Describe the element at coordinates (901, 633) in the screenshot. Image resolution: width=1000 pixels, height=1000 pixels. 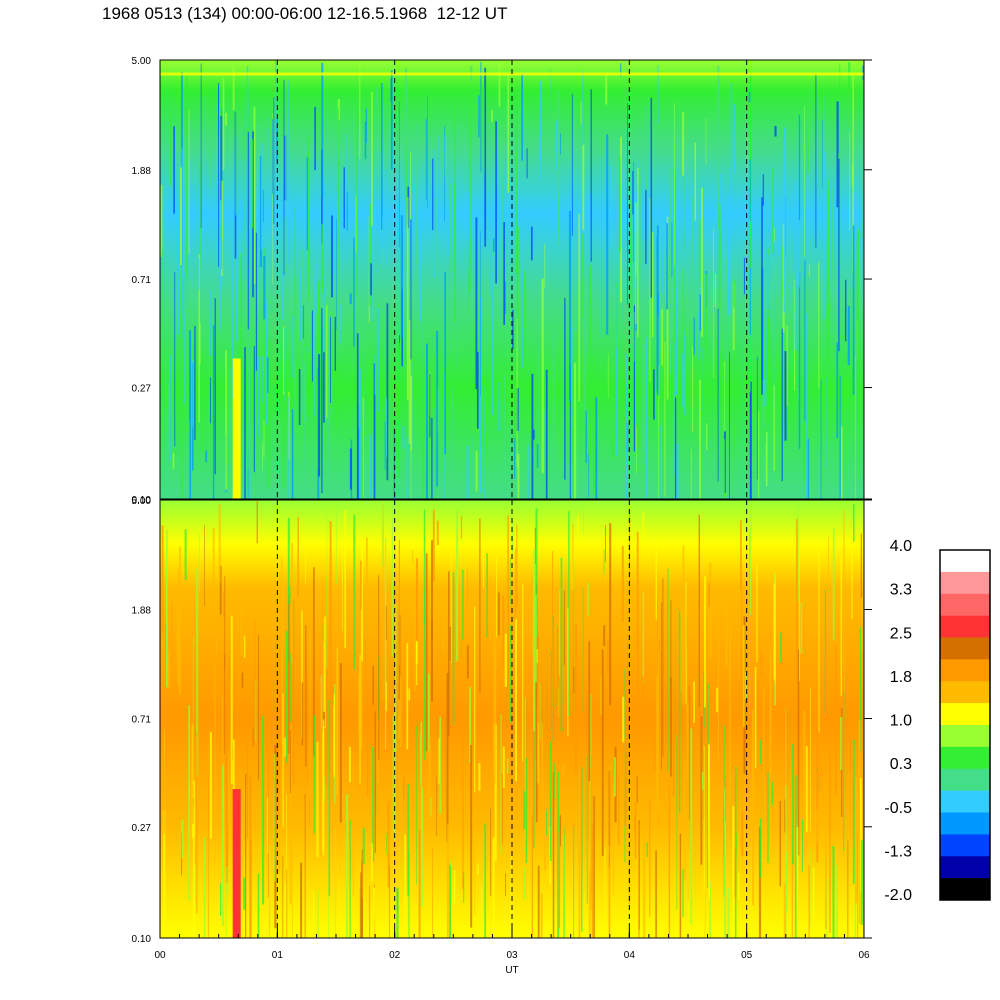
I see `colorbar-label: 2.5` at that location.